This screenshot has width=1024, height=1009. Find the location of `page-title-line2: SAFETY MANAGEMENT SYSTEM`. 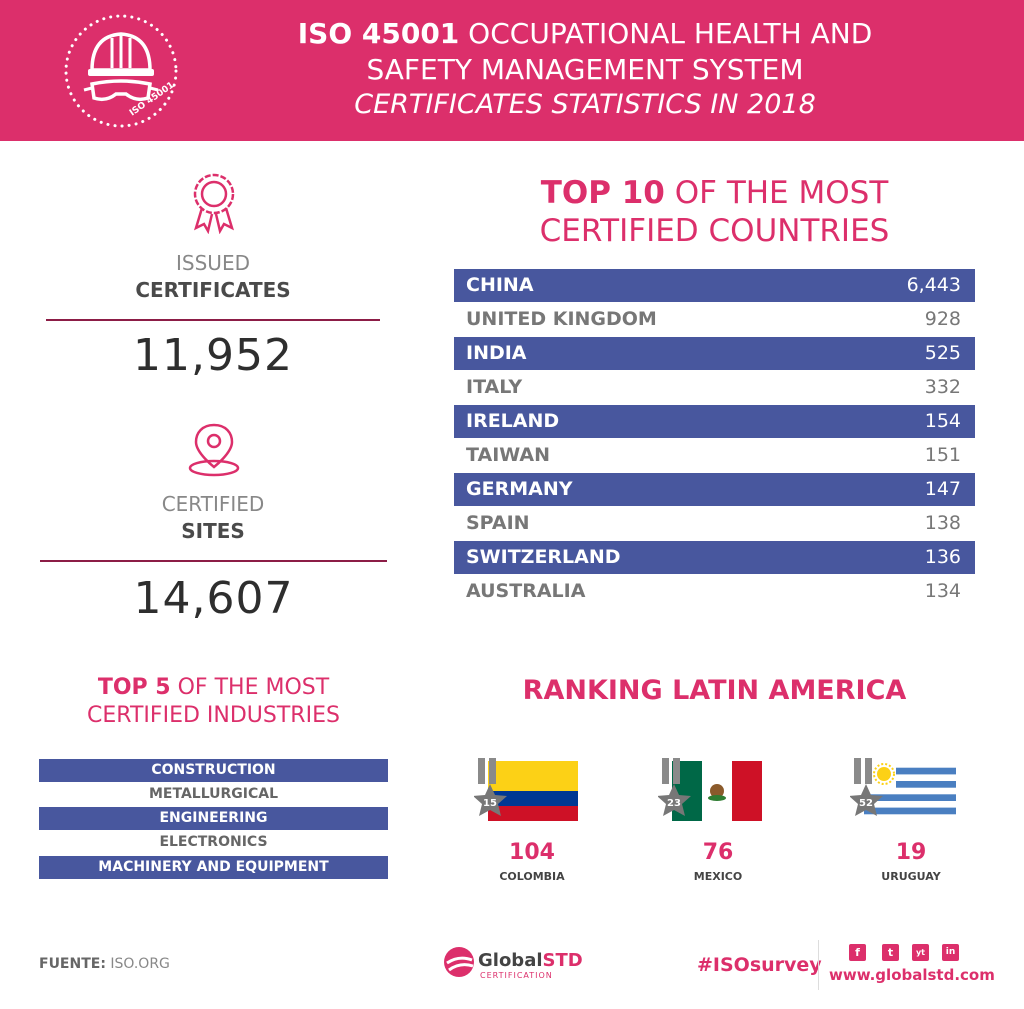

page-title-line2: SAFETY MANAGEMENT SYSTEM is located at coordinates (585, 69).